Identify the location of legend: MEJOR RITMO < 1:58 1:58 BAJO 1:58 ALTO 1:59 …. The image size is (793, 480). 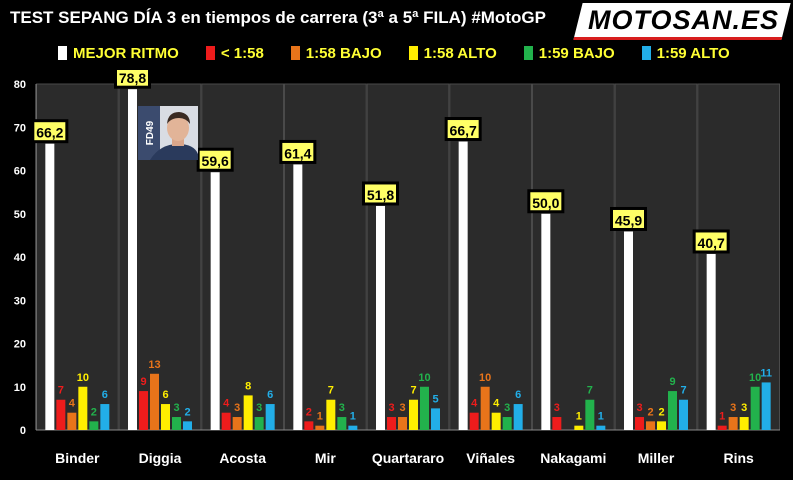
(394, 53).